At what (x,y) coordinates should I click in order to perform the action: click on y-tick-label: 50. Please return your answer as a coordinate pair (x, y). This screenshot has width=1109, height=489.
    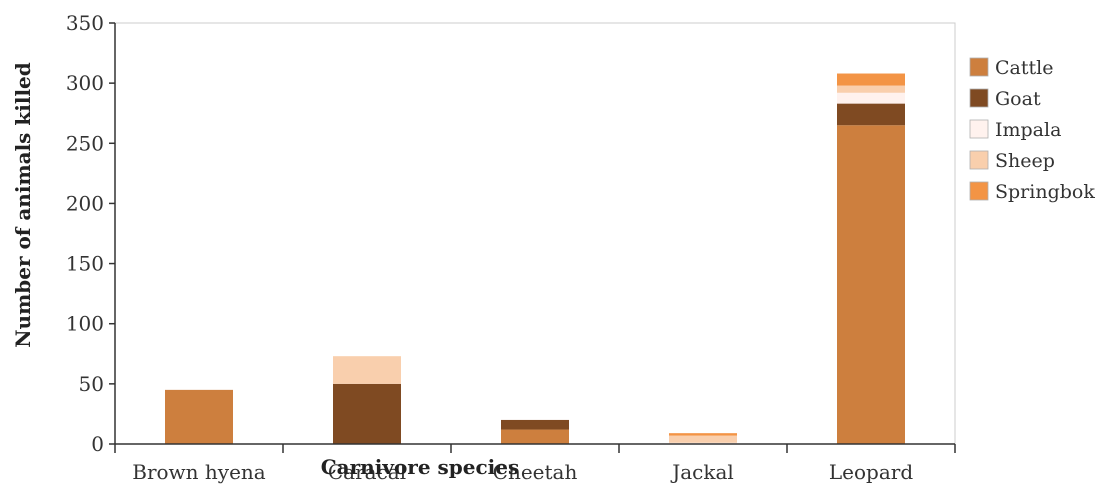
    Looking at the image, I should click on (91, 384).